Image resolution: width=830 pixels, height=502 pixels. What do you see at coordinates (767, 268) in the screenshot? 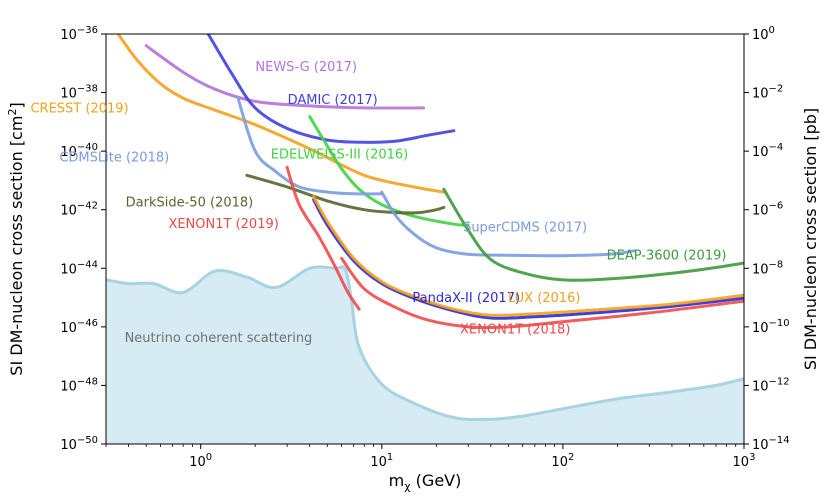
I see `y-right-tick-label: 10⁻⁸` at bounding box center [767, 268].